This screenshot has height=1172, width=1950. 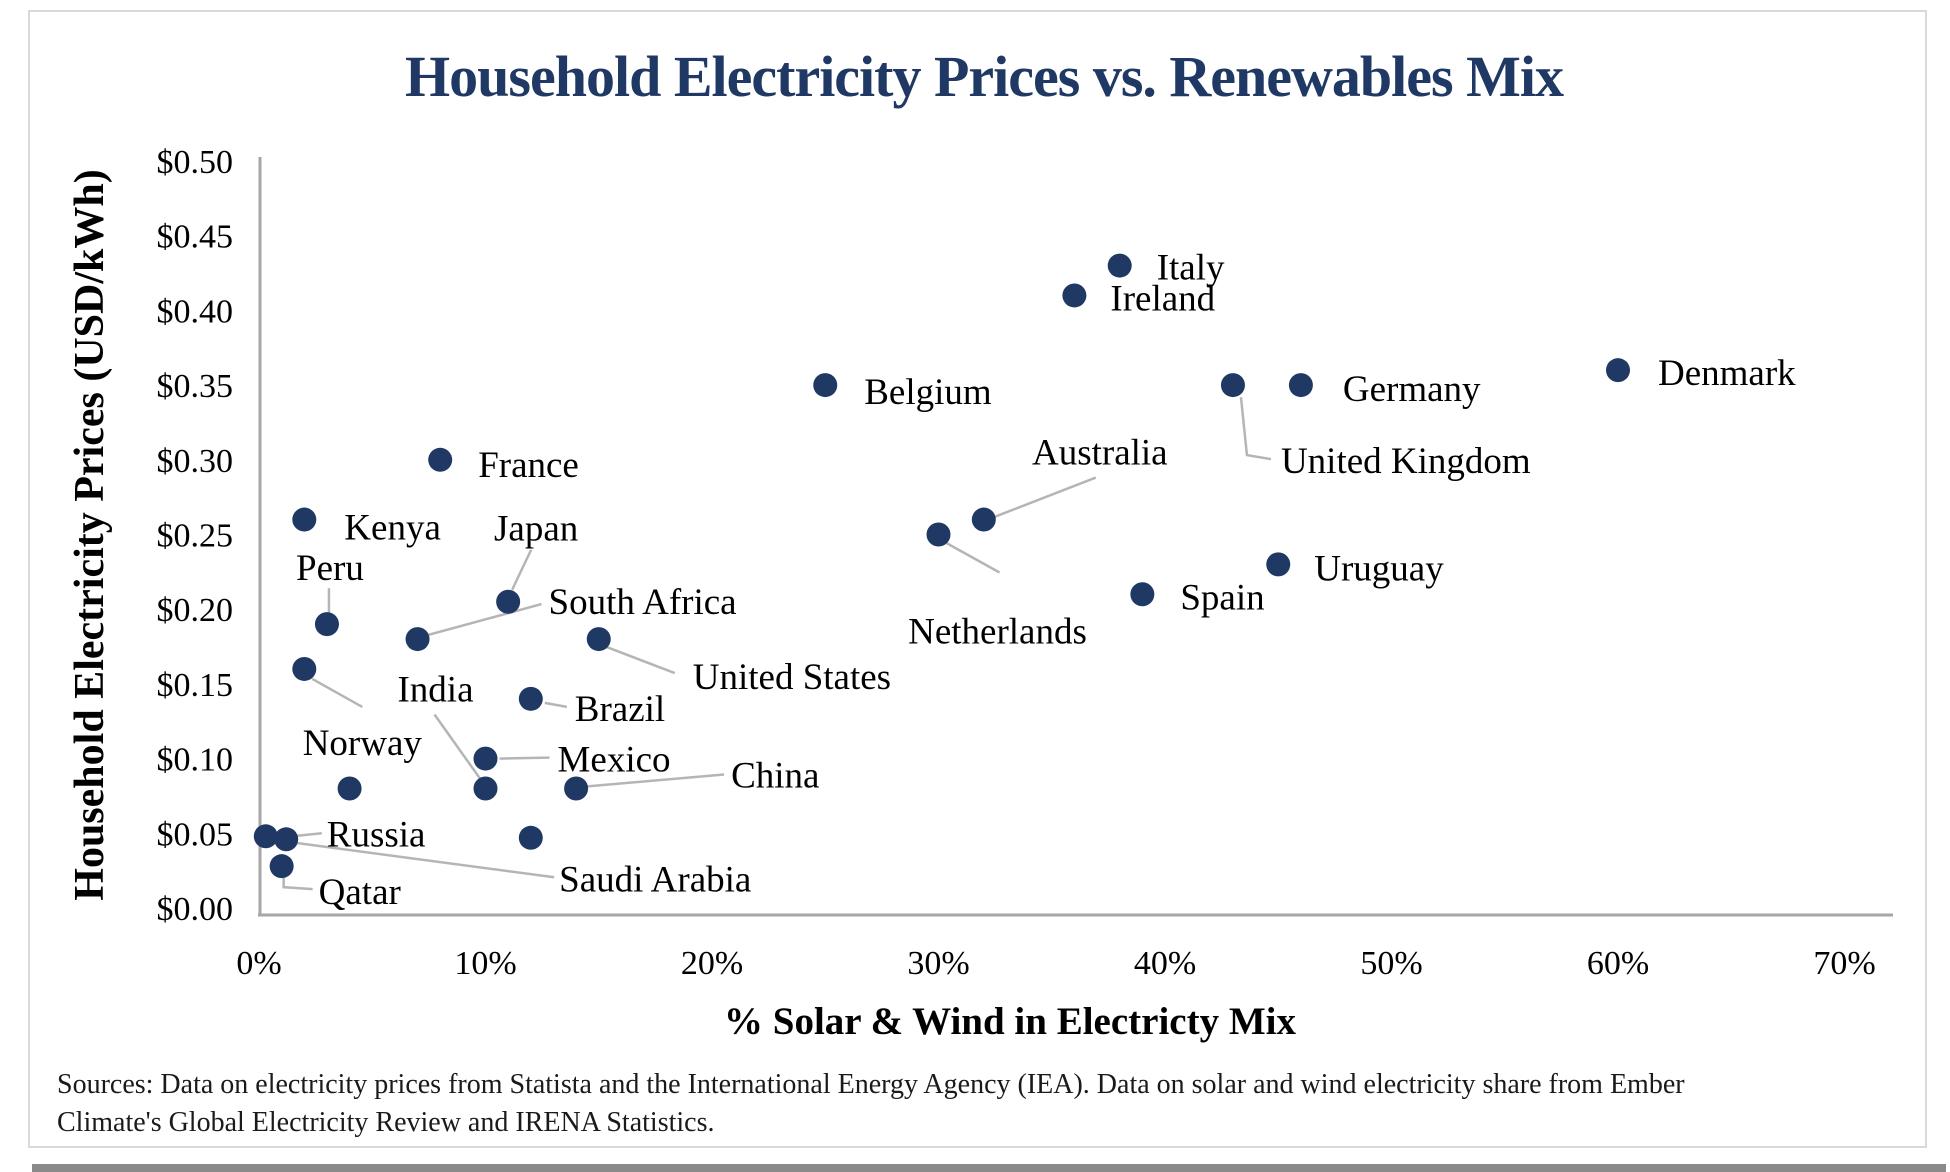 What do you see at coordinates (1727, 373) in the screenshot?
I see `point-label-denmark: Denmark` at bounding box center [1727, 373].